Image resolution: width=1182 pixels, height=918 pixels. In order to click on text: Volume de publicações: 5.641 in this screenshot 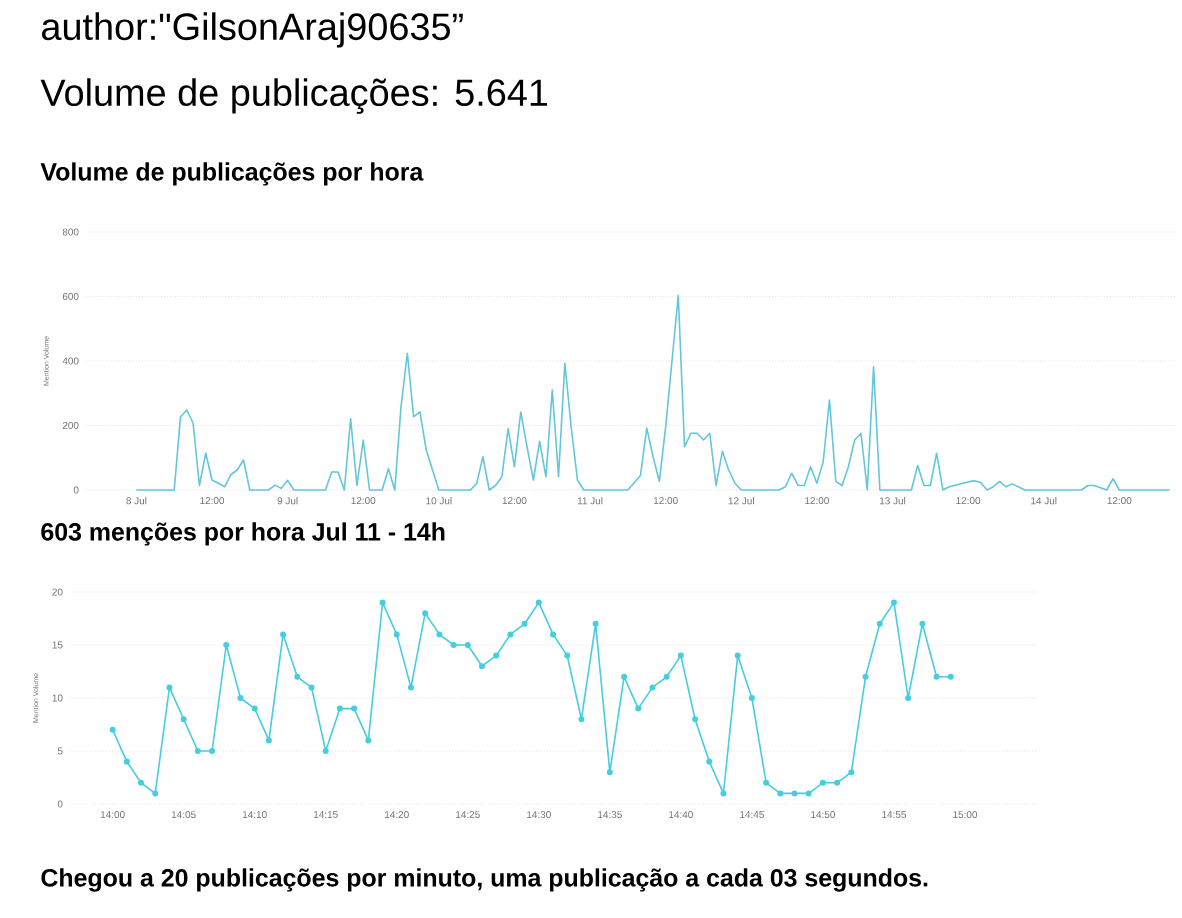, I will do `click(294, 96)`.